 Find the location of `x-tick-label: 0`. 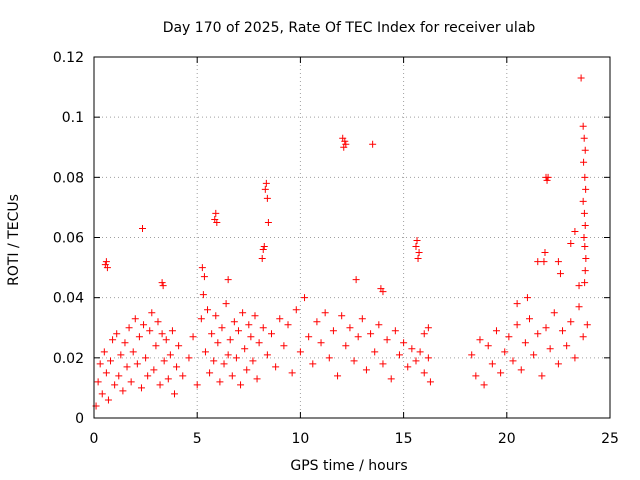

x-tick-label: 0 is located at coordinates (94, 439).